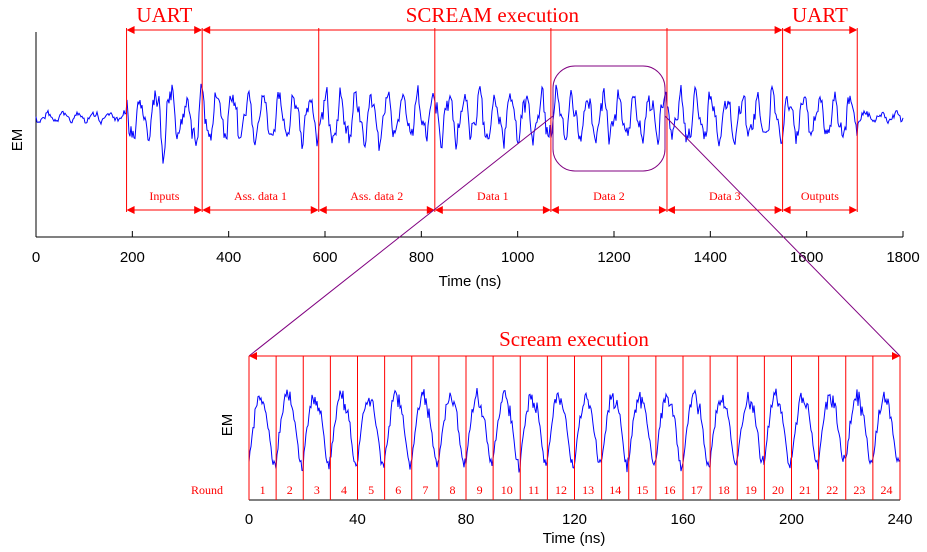 This screenshot has height=552, width=927. I want to click on segment-label: Ass. data 2, so click(376, 196).